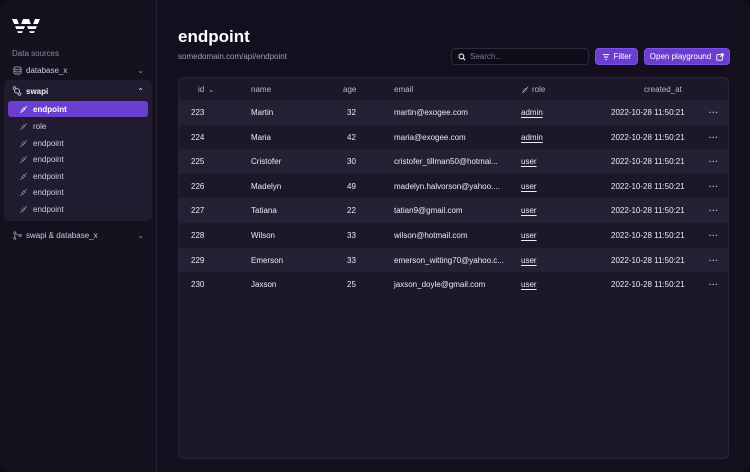  What do you see at coordinates (140, 91) in the screenshot?
I see `chevron-up-icon: ⌃` at bounding box center [140, 91].